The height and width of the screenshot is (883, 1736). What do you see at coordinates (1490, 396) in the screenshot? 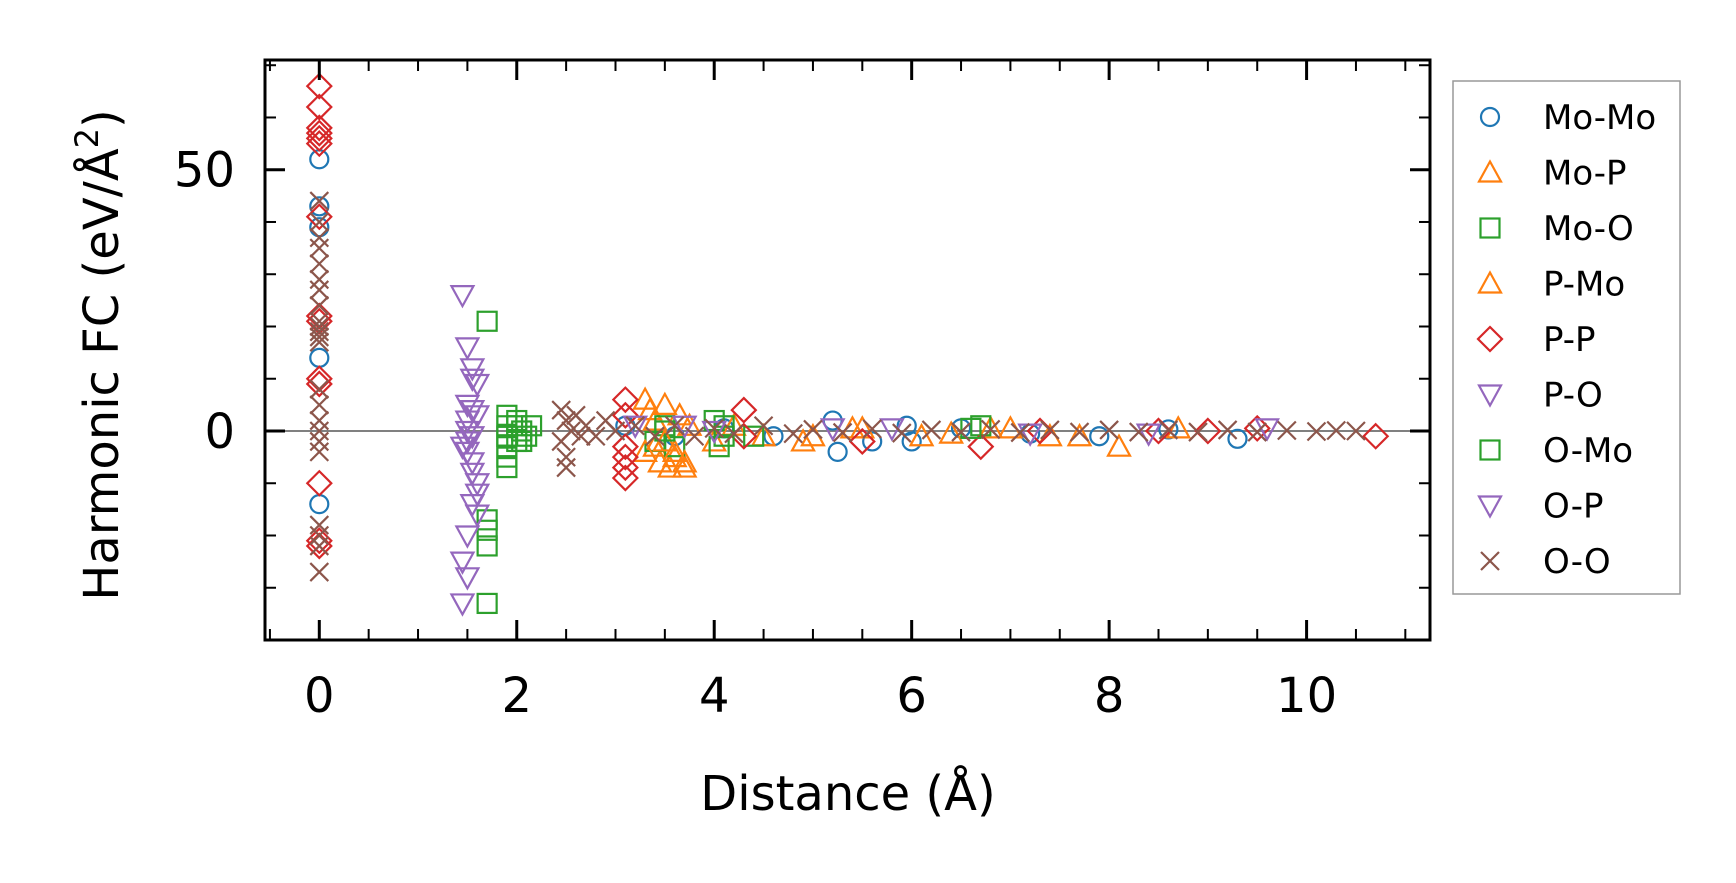
I see `legend-marker-p-o` at bounding box center [1490, 396].